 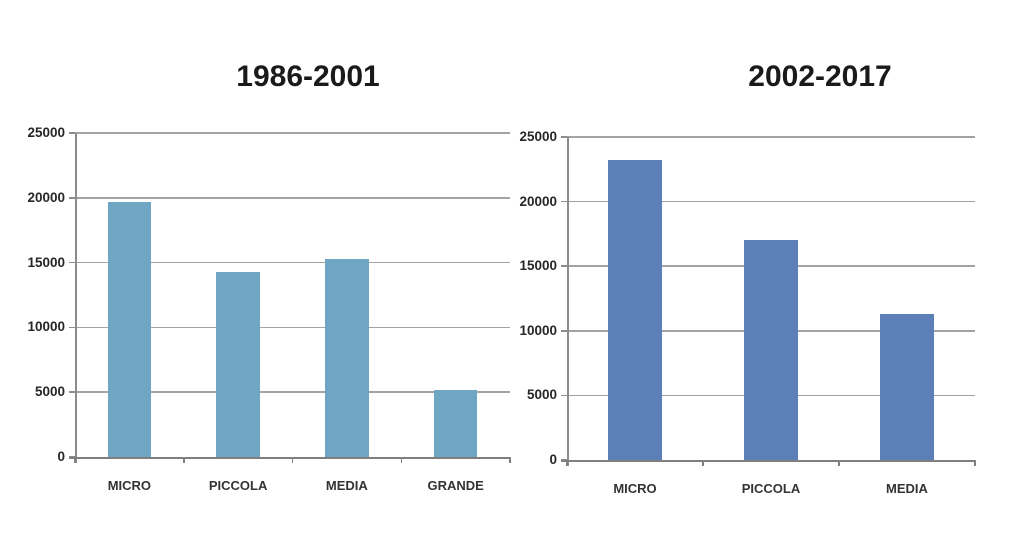 What do you see at coordinates (308, 76) in the screenshot?
I see `chart-title-1986-2001: 1986-2001` at bounding box center [308, 76].